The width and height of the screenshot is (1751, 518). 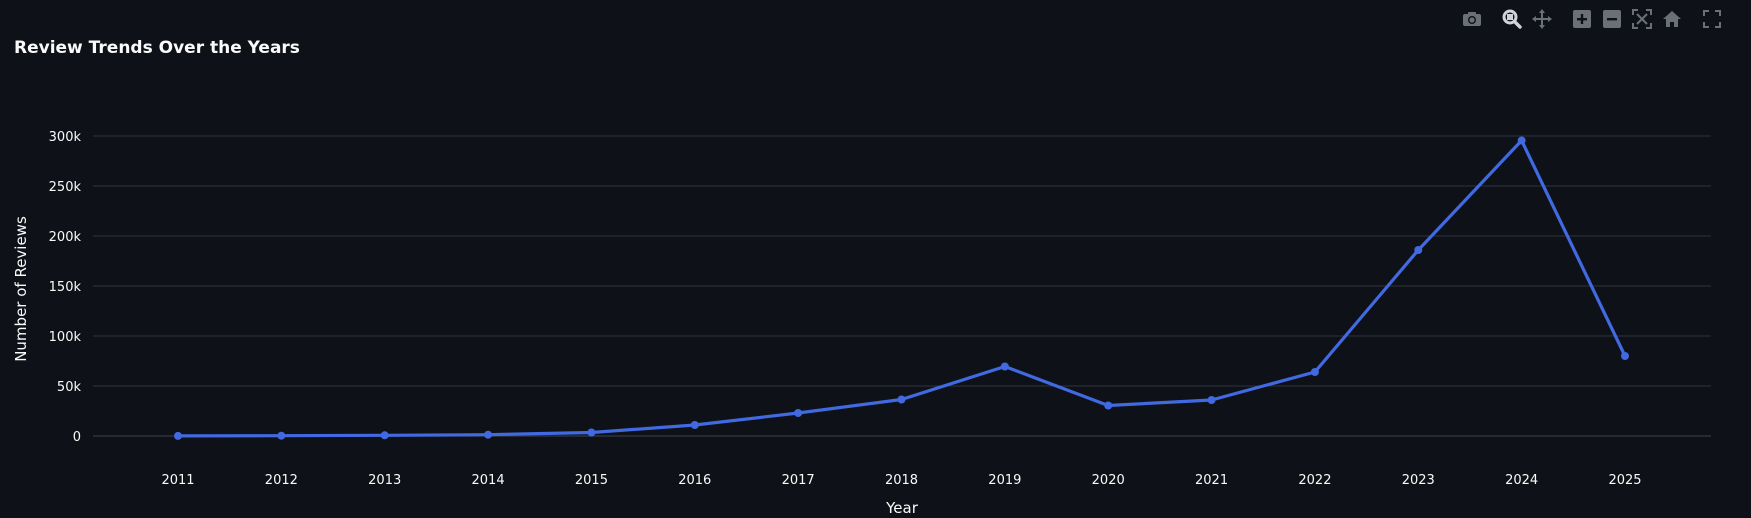 I want to click on x-tick-label: 2024, so click(x=1521, y=480).